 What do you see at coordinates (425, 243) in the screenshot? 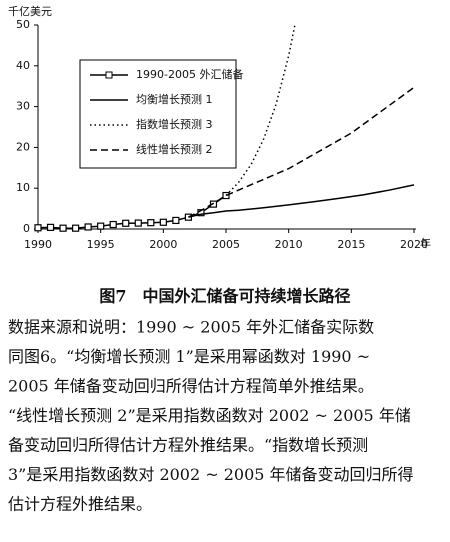
I see `x-axis-label: 年` at bounding box center [425, 243].